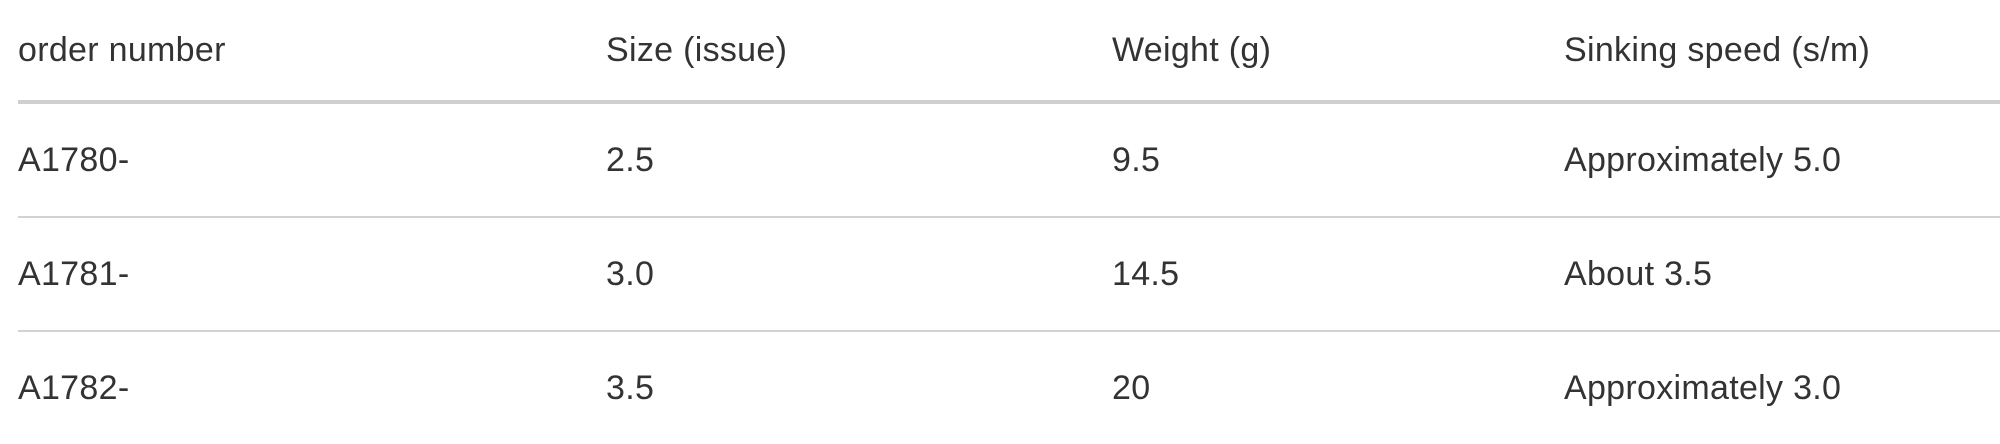 The image size is (2000, 444). Describe the element at coordinates (1131, 387) in the screenshot. I see `cell-weight: 20` at that location.